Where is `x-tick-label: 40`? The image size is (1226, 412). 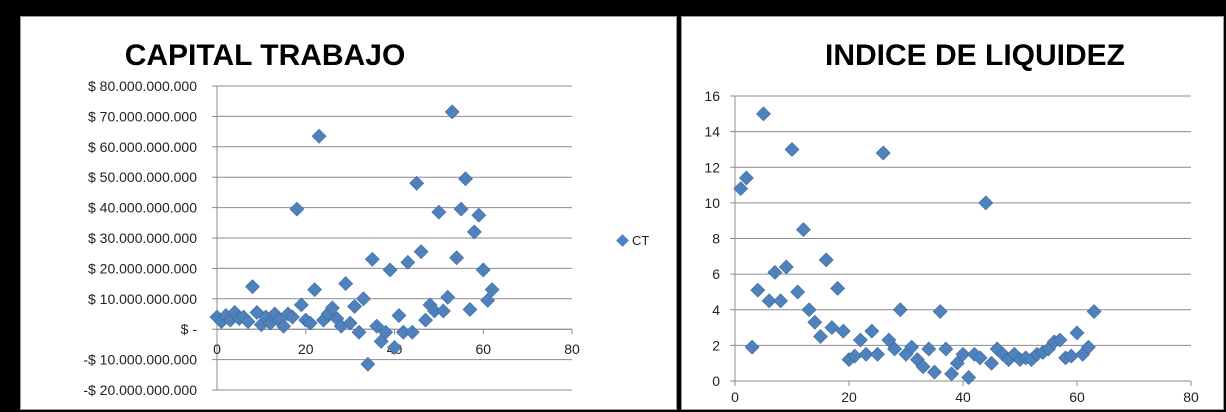
x-tick-label: 40 is located at coordinates (963, 397).